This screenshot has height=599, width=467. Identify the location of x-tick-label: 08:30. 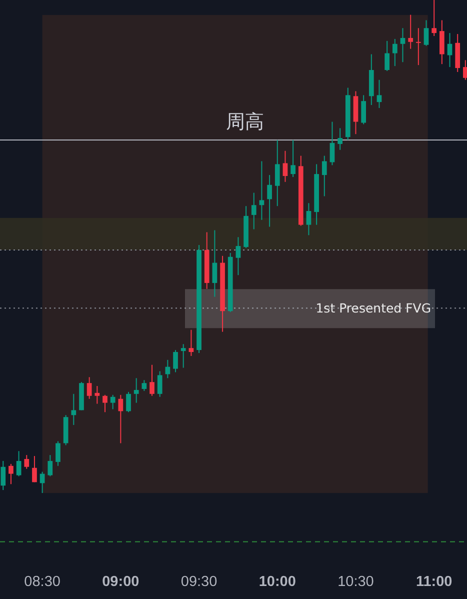
(42, 582).